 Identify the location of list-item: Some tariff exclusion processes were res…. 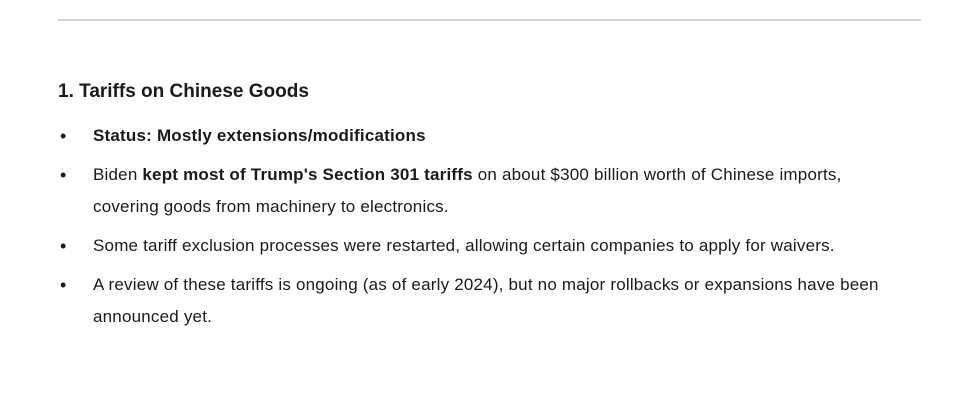
(483, 246).